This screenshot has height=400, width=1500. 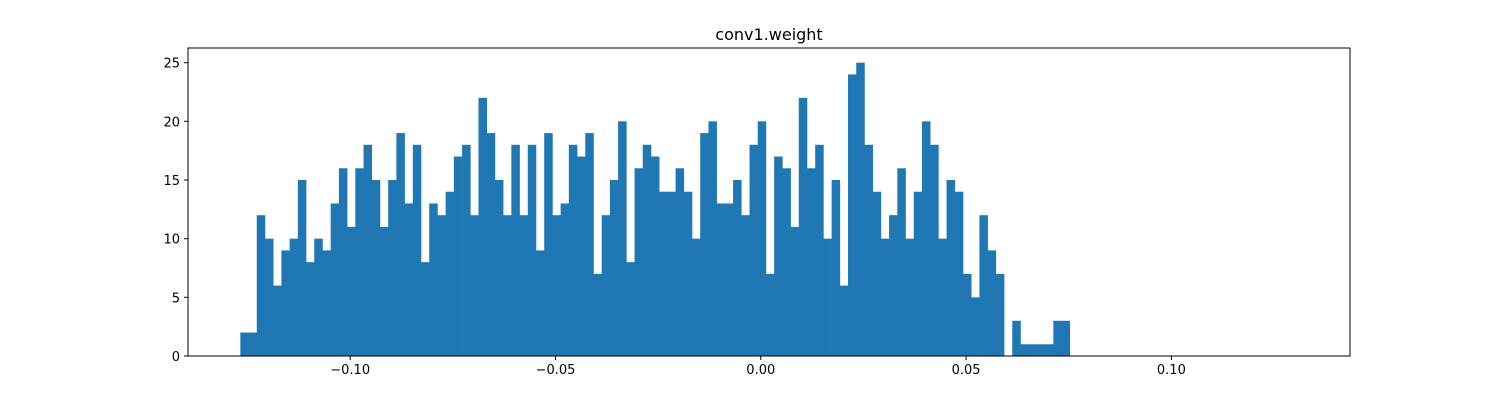 What do you see at coordinates (1171, 370) in the screenshot?
I see `x-tick-label: 0.10` at bounding box center [1171, 370].